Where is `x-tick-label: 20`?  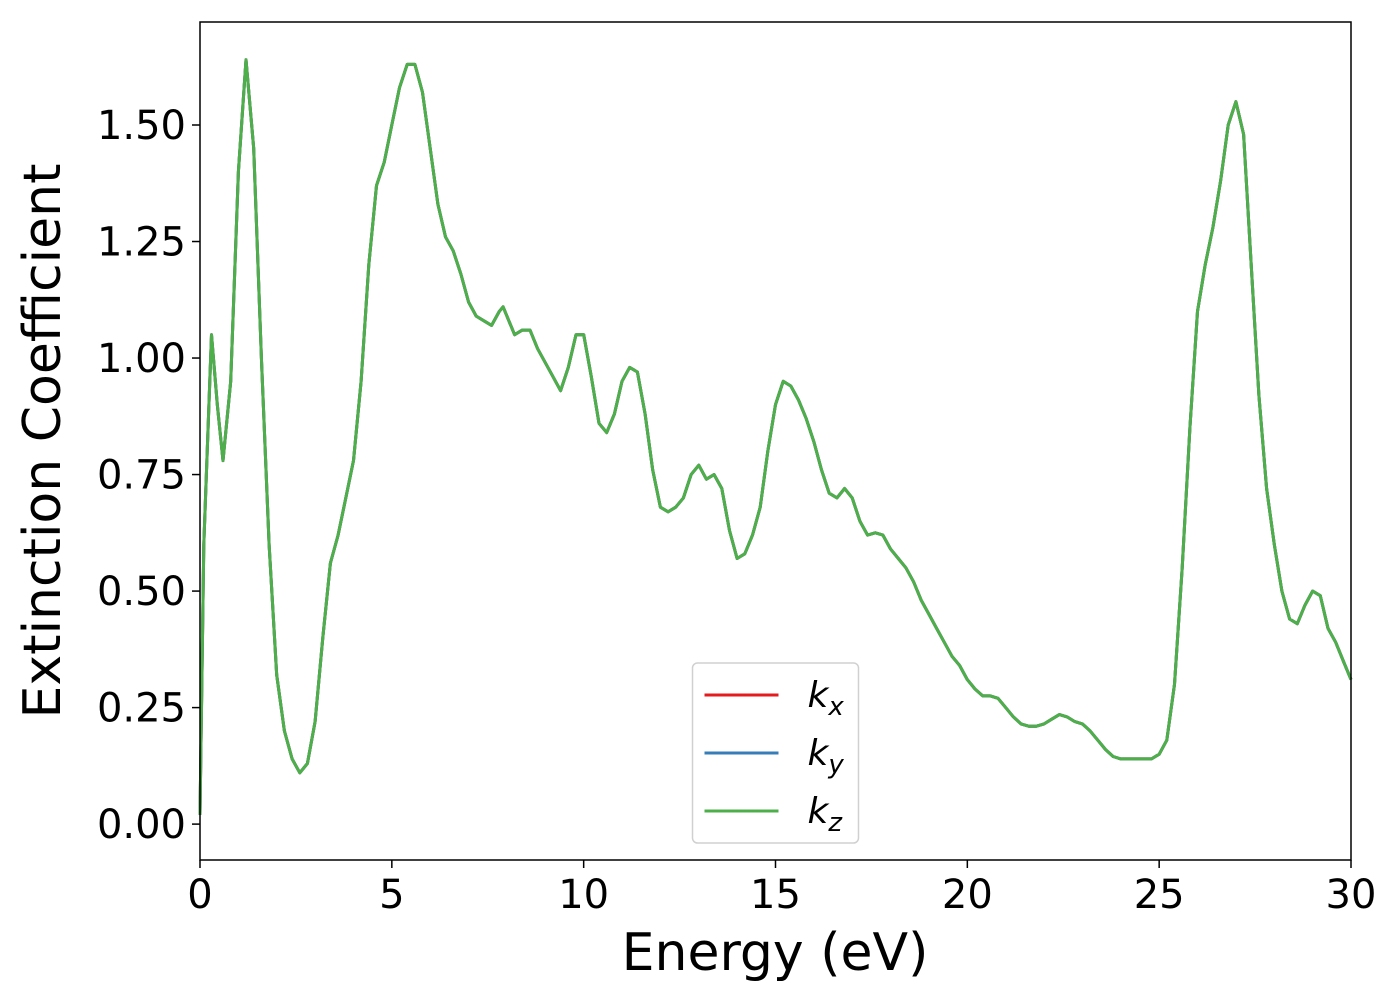
x-tick-label: 20 is located at coordinates (967, 895).